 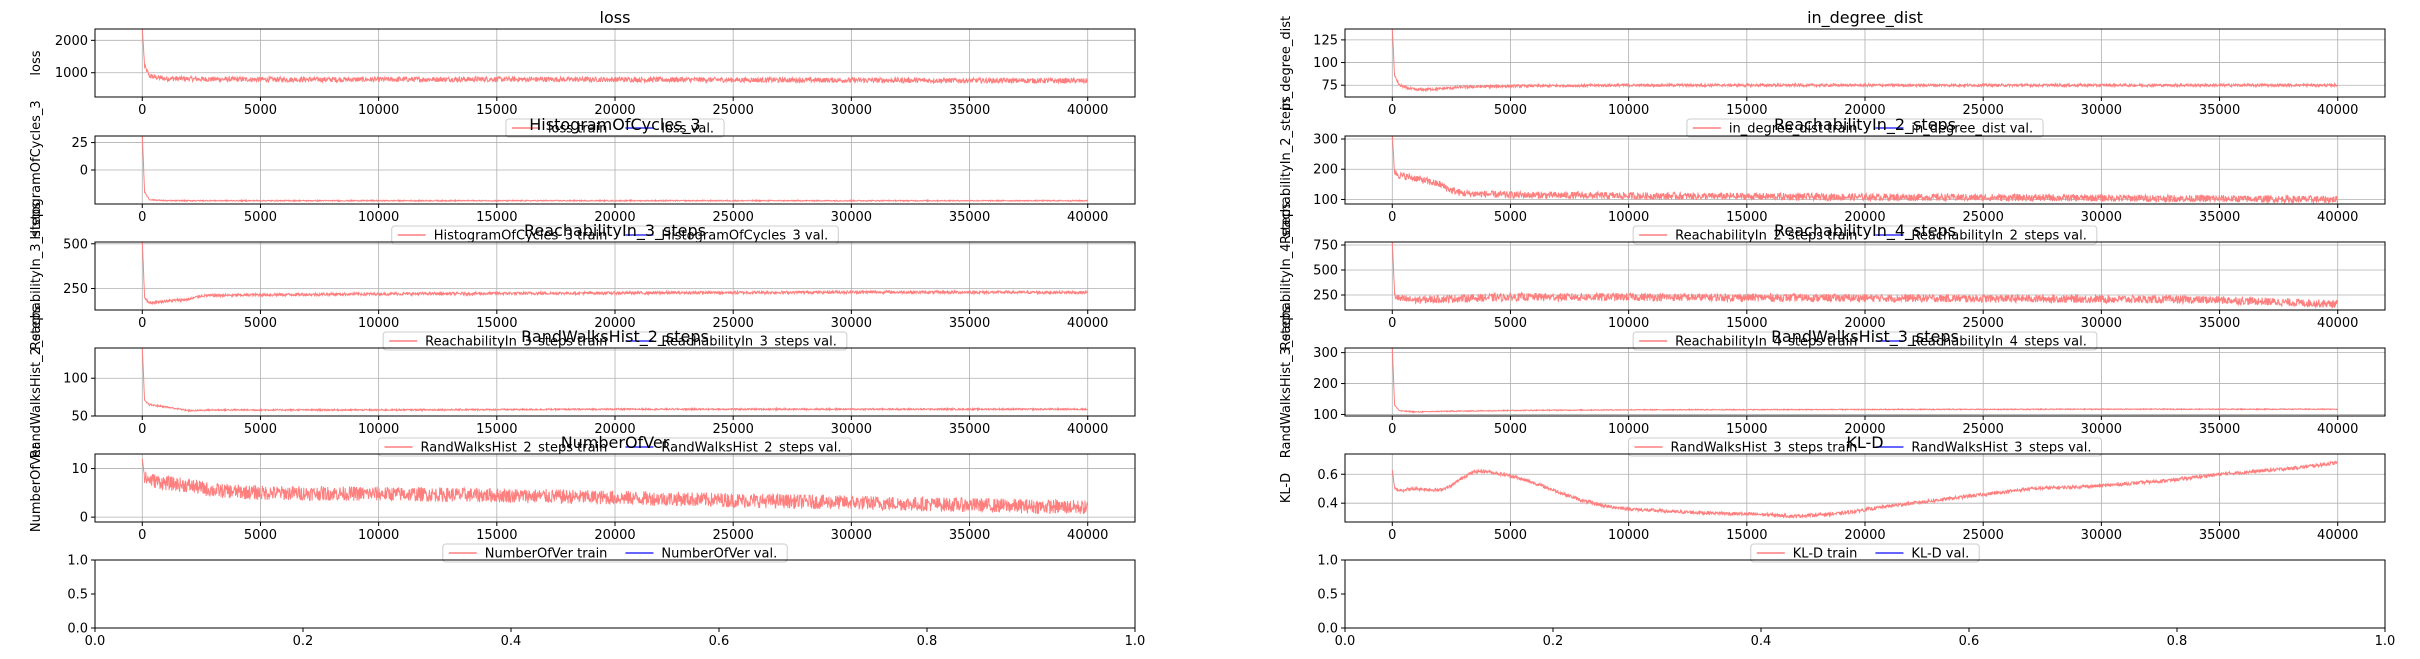 I want to click on y-axis-label: ReachabilityIn_3_steps, so click(x=36, y=276).